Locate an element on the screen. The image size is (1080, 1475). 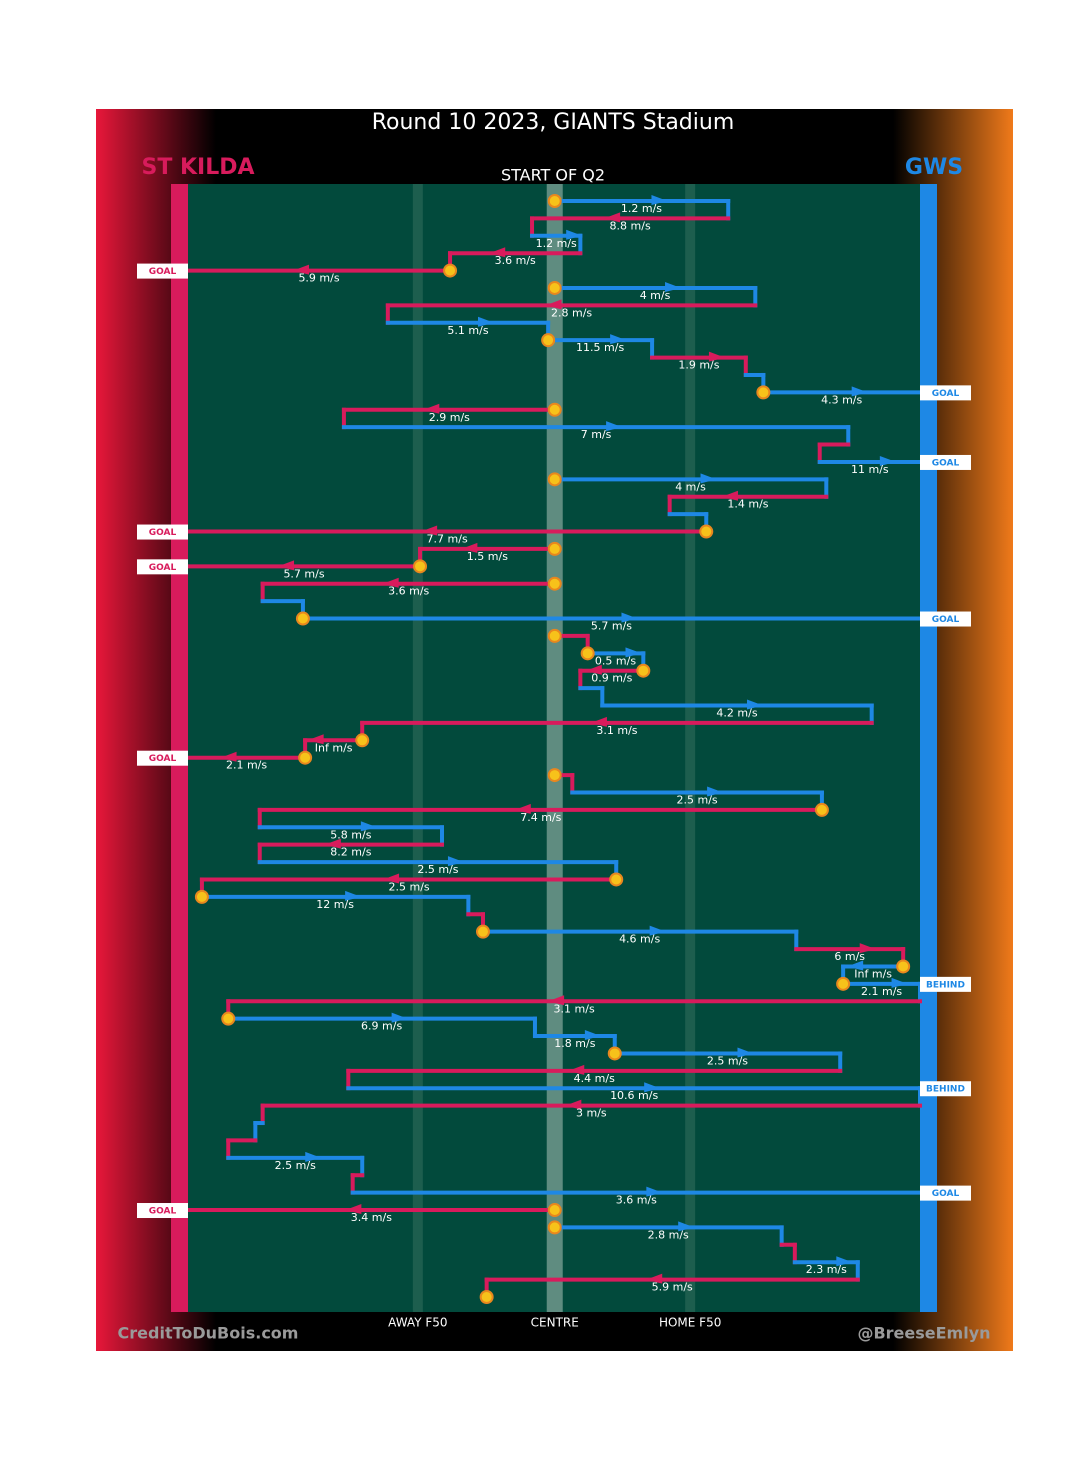
x-tick-label: HOME F50 is located at coordinates (690, 1323).